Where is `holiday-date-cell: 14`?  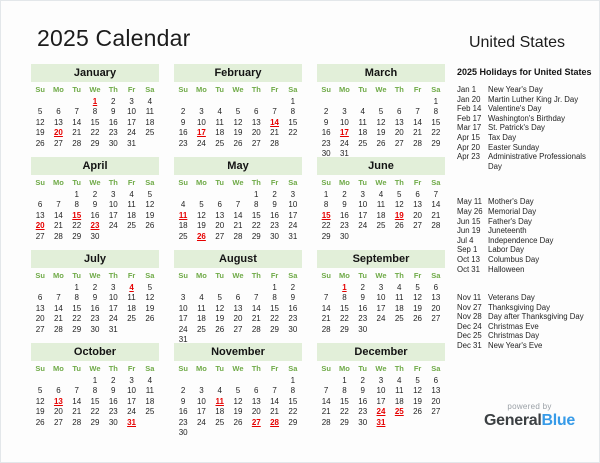
holiday-date-cell: 14 is located at coordinates (275, 122).